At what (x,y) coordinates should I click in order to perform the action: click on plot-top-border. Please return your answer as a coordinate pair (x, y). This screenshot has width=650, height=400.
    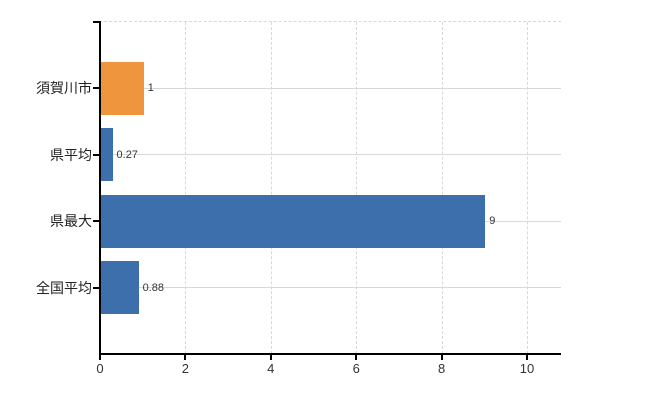
    Looking at the image, I should click on (330, 21).